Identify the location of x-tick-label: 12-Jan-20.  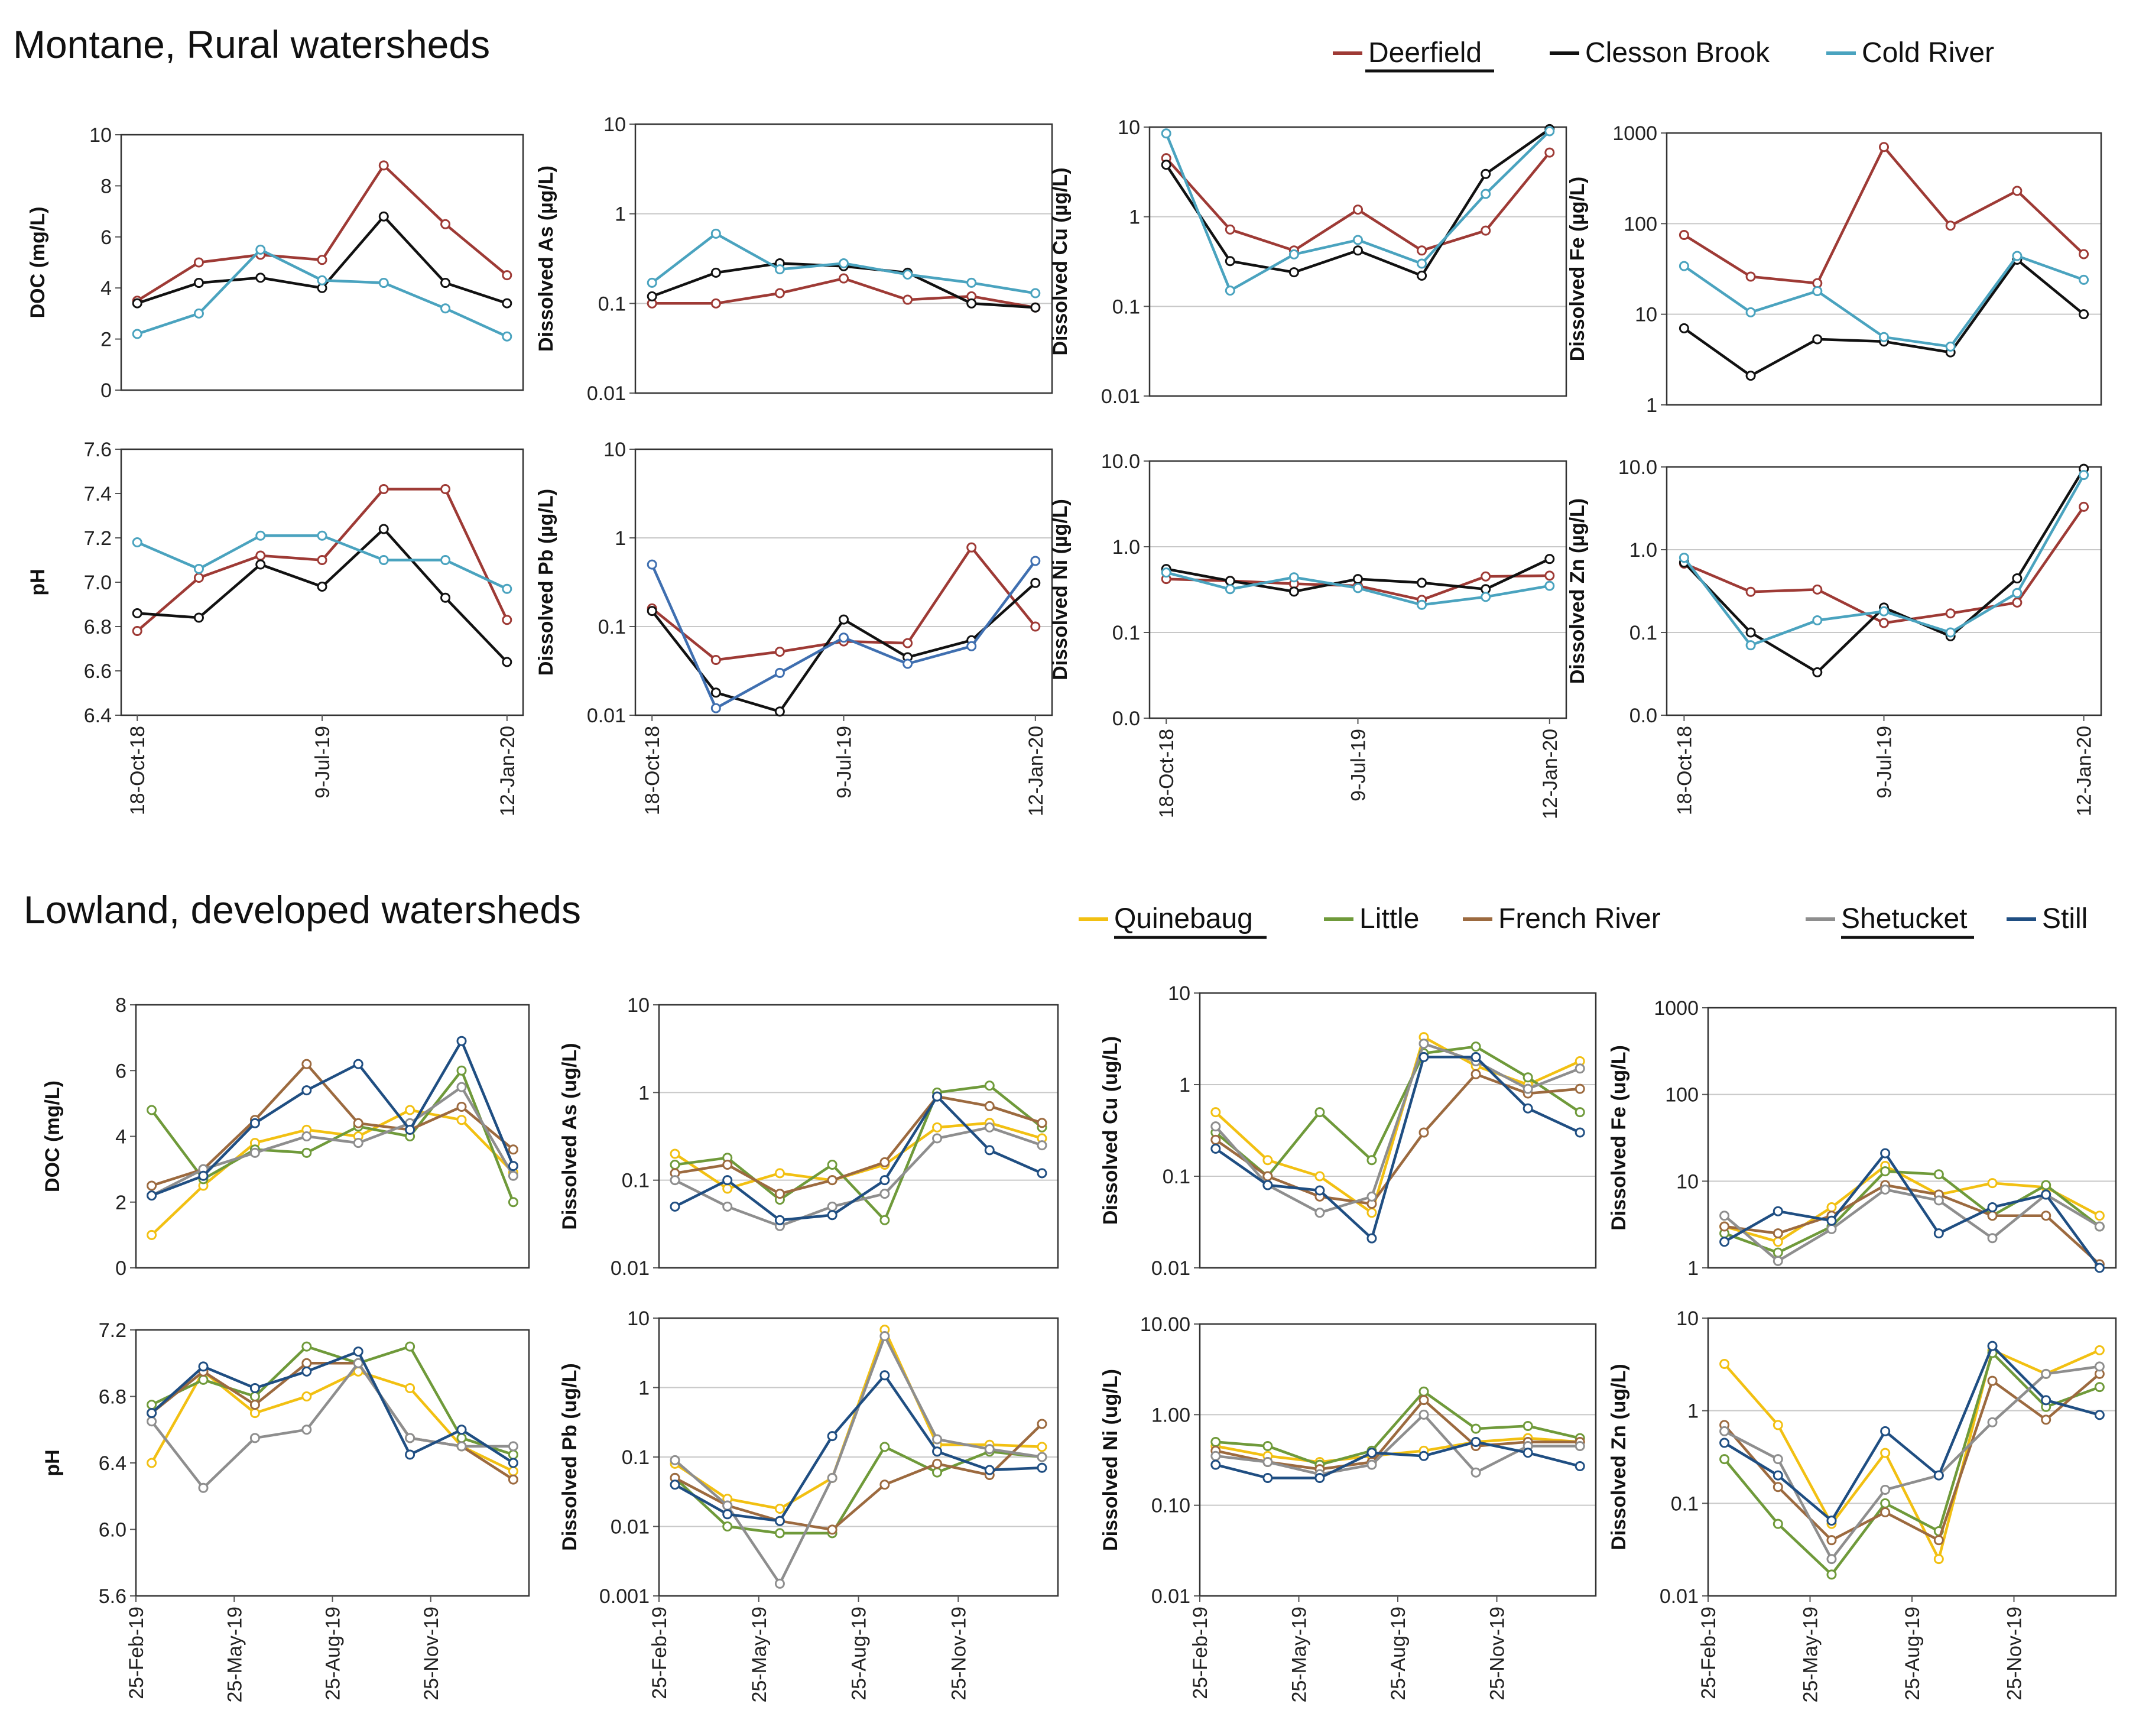
(1550, 774).